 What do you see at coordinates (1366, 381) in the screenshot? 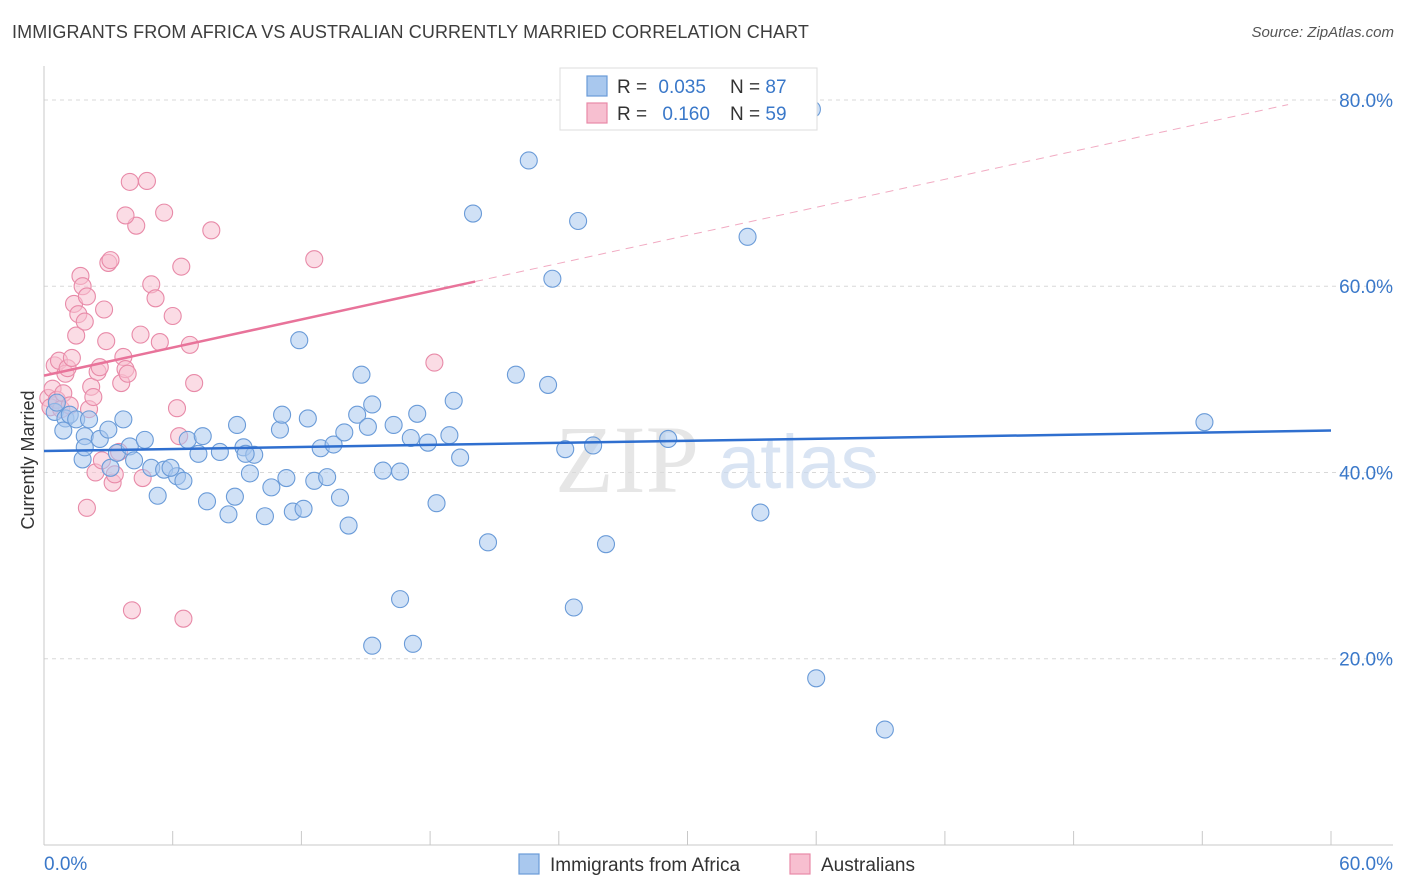
I see `y-tick-labels: 20.0% 40.0% 60.0% 80.0%` at bounding box center [1366, 381].